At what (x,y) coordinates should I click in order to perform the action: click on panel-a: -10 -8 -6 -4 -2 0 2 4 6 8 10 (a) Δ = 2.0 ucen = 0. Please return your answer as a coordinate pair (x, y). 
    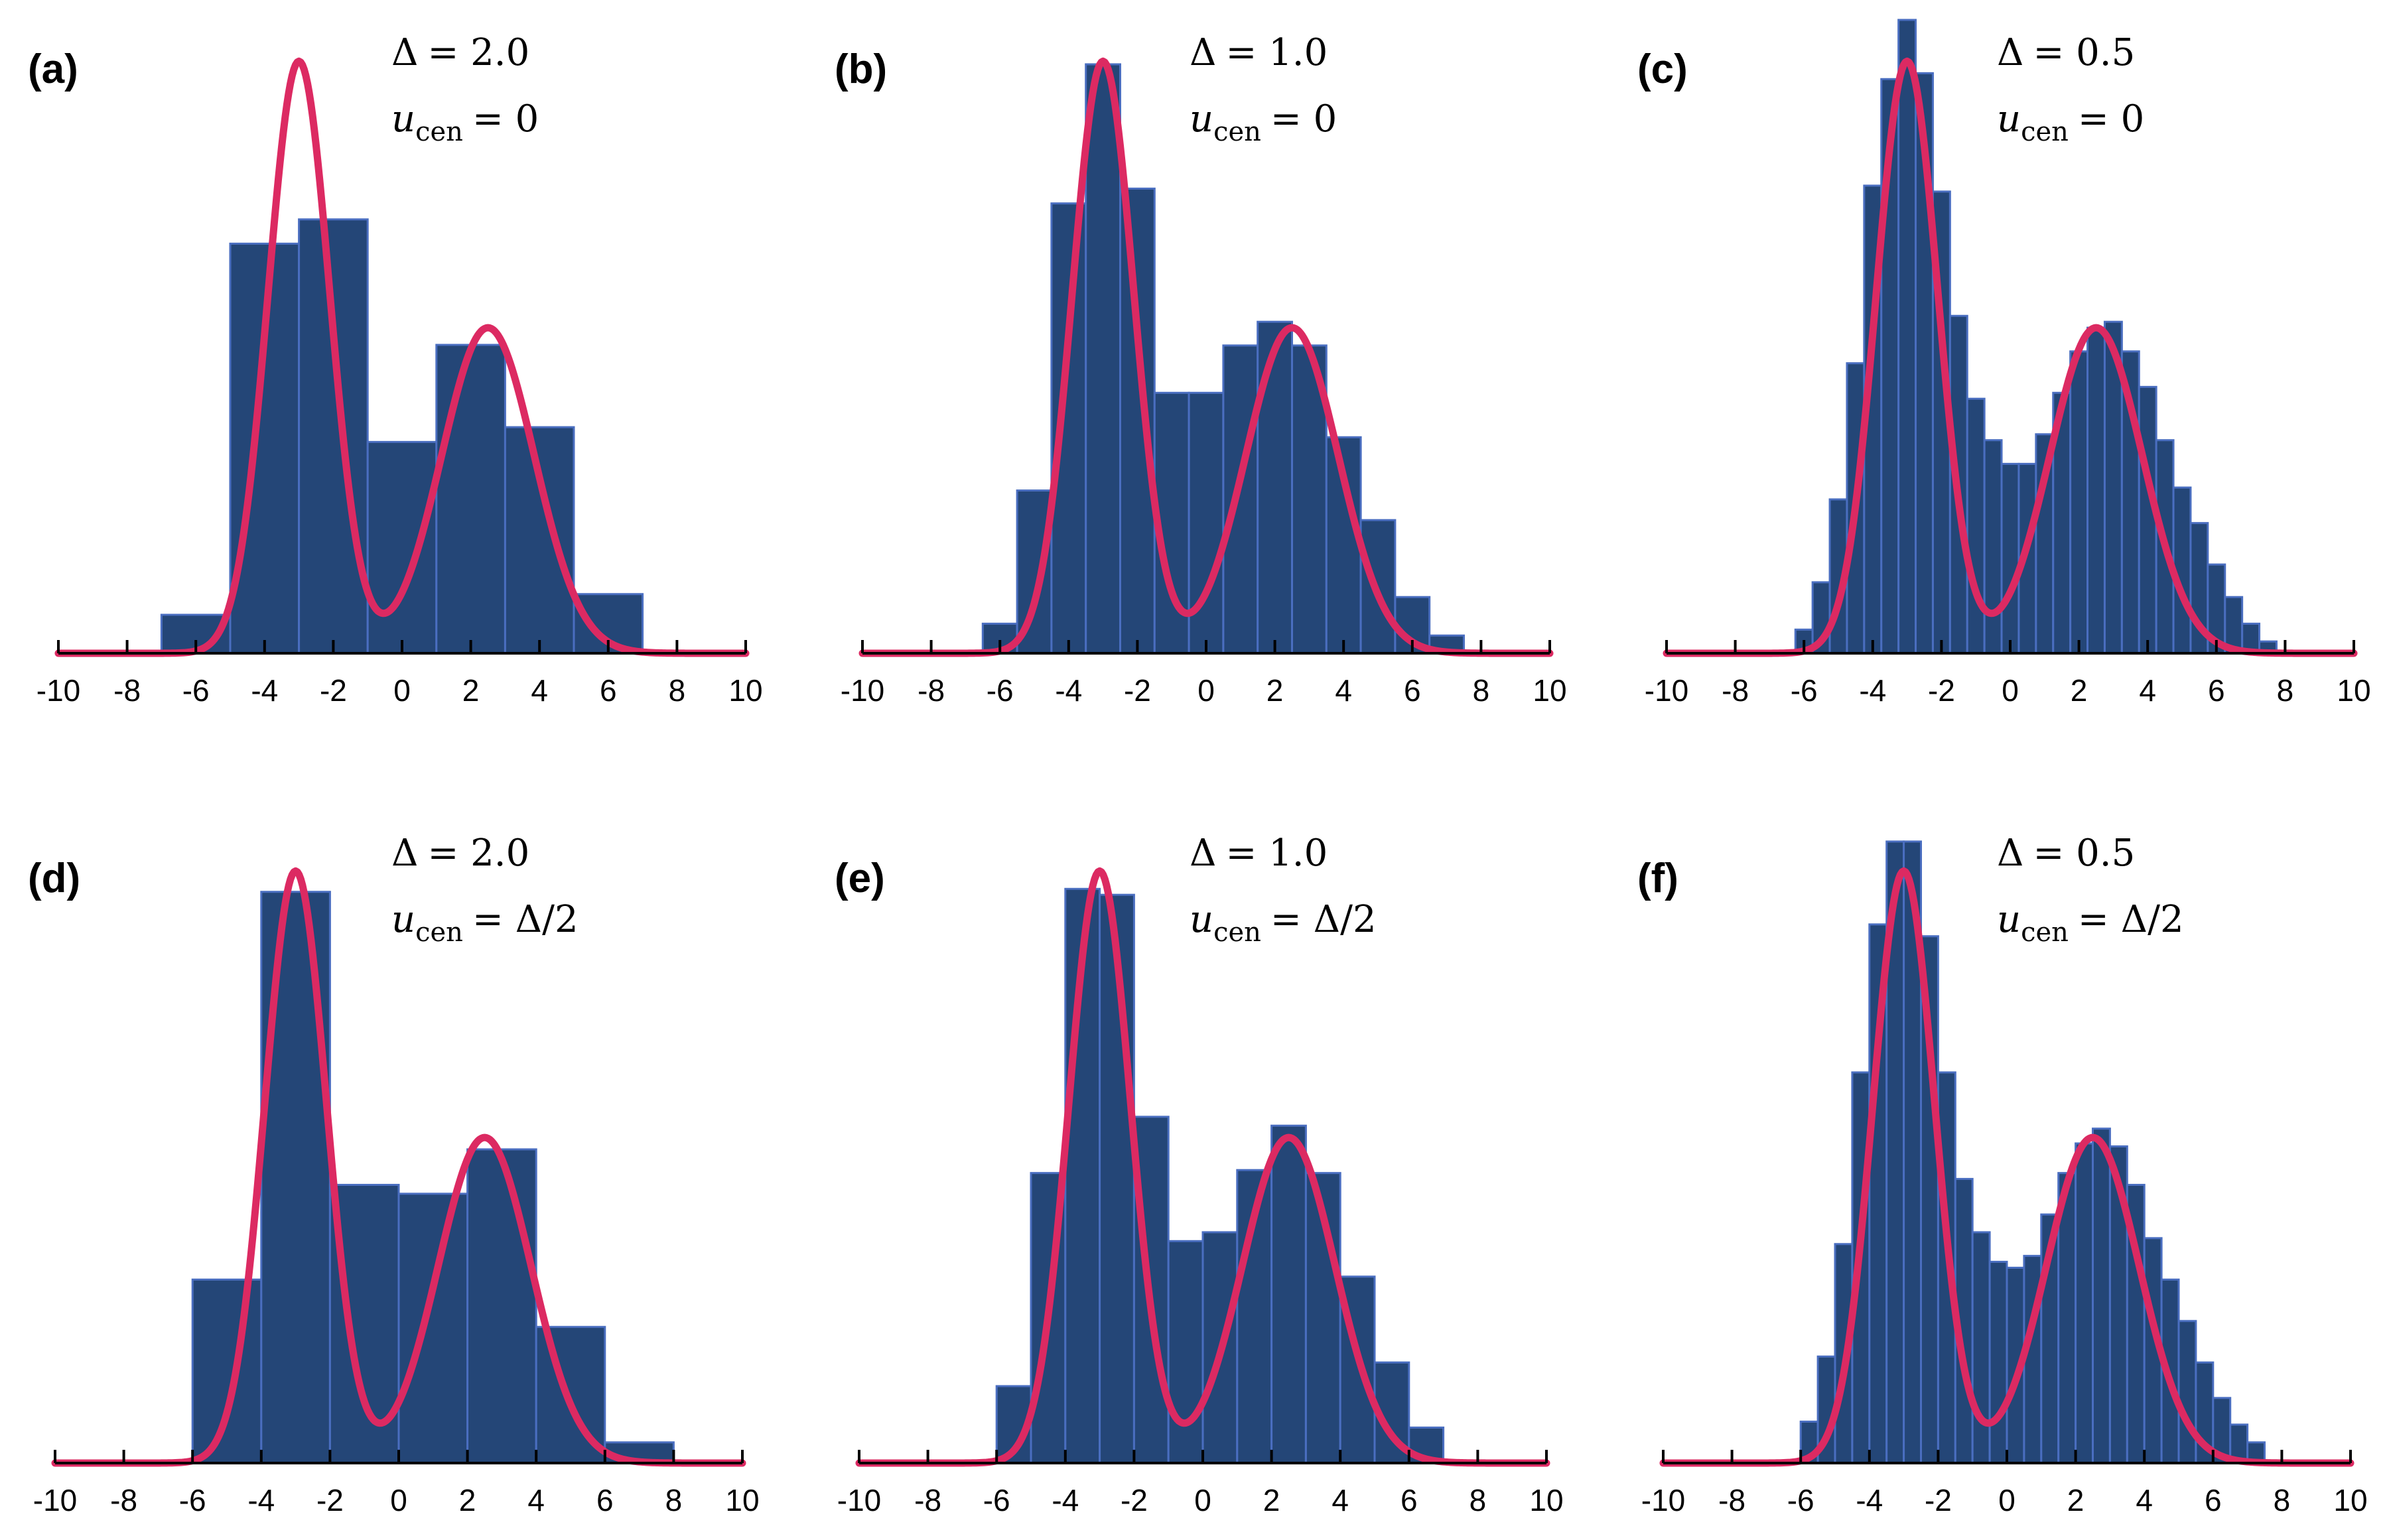
    Looking at the image, I should click on (396, 369).